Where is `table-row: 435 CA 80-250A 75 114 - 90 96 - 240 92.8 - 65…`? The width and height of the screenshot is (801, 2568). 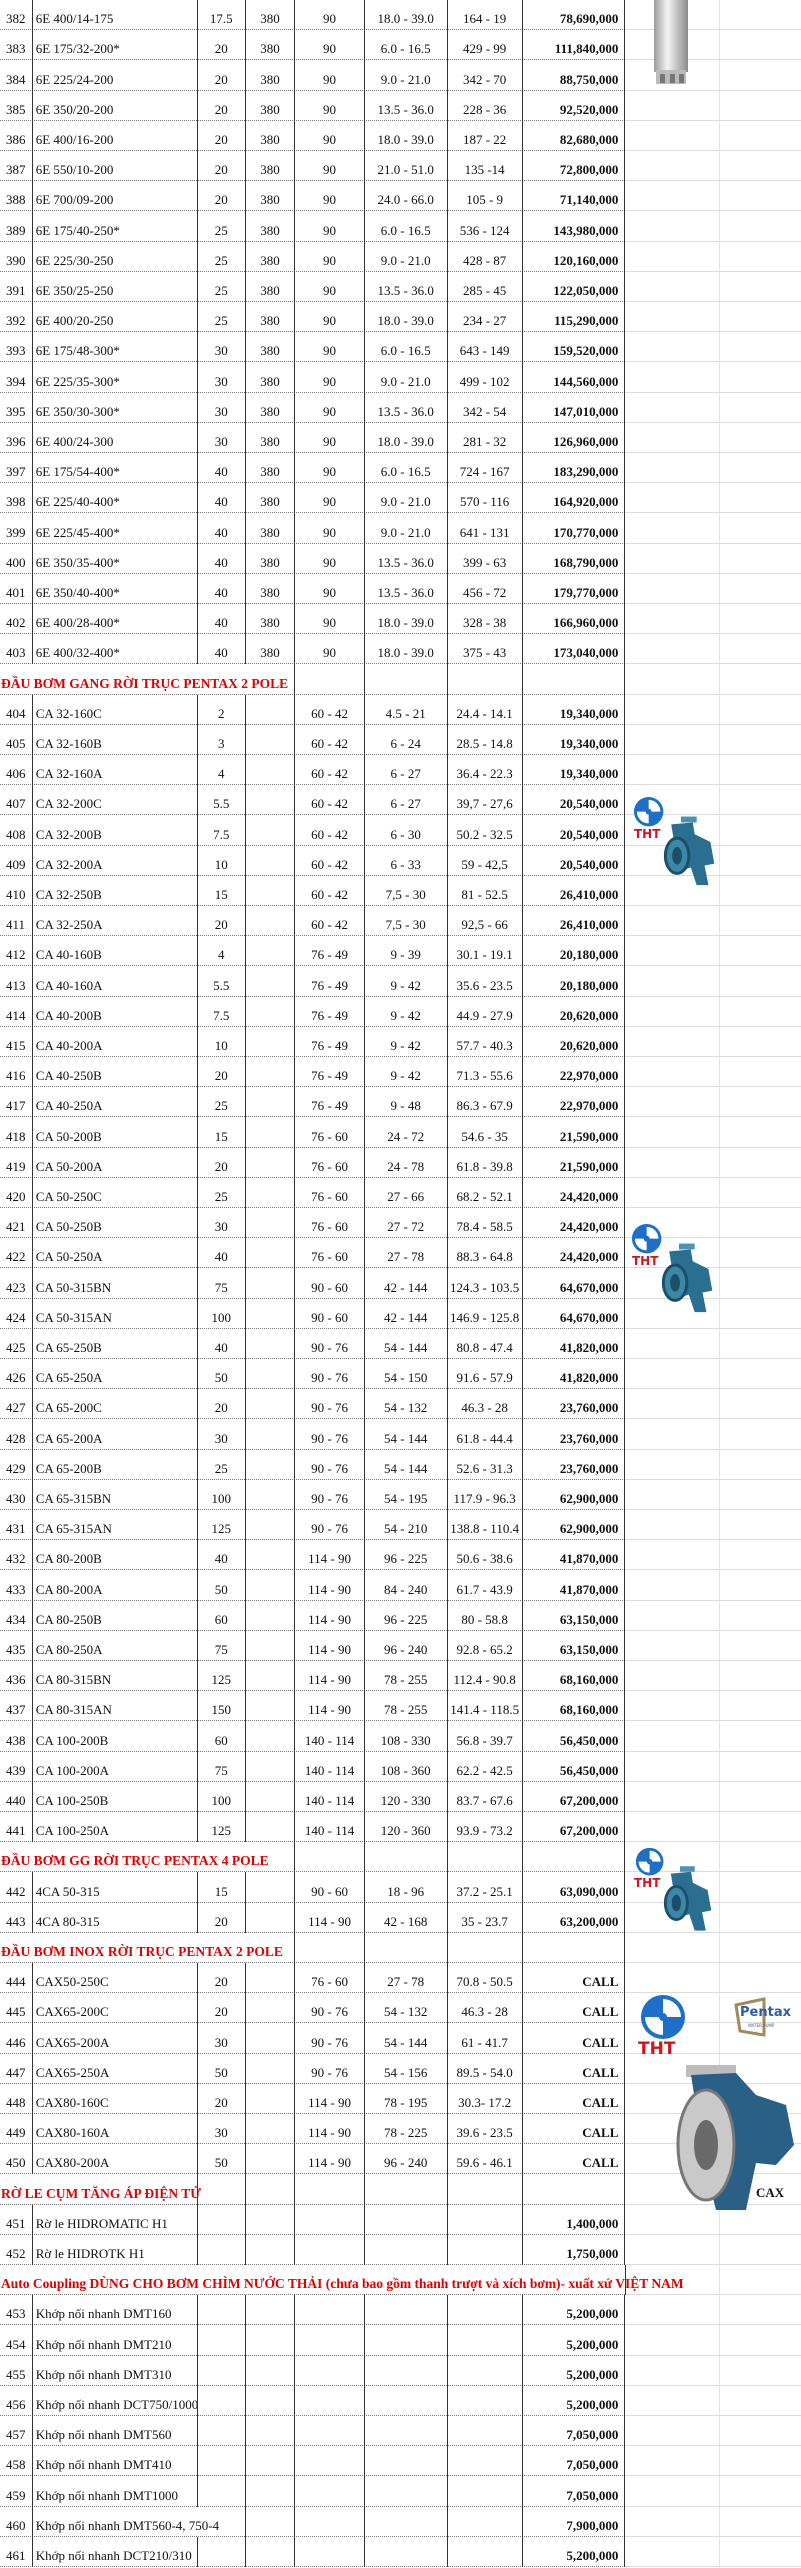 table-row: 435 CA 80-250A 75 114 - 90 96 - 240 92.8 - 65… is located at coordinates (400, 1645).